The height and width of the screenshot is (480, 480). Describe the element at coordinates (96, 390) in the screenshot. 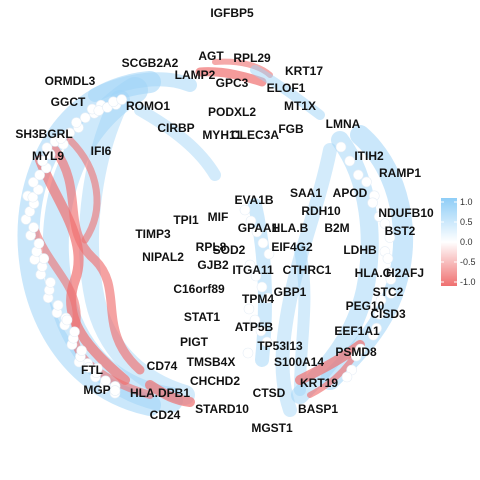

I see `gene-label-mgp: MGP` at that location.